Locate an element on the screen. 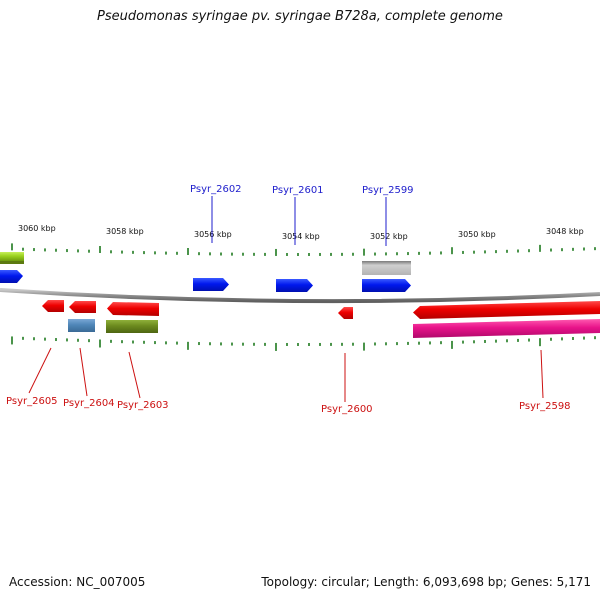  gene-label-Psyr_2605: Psyr_2605 is located at coordinates (32, 401).